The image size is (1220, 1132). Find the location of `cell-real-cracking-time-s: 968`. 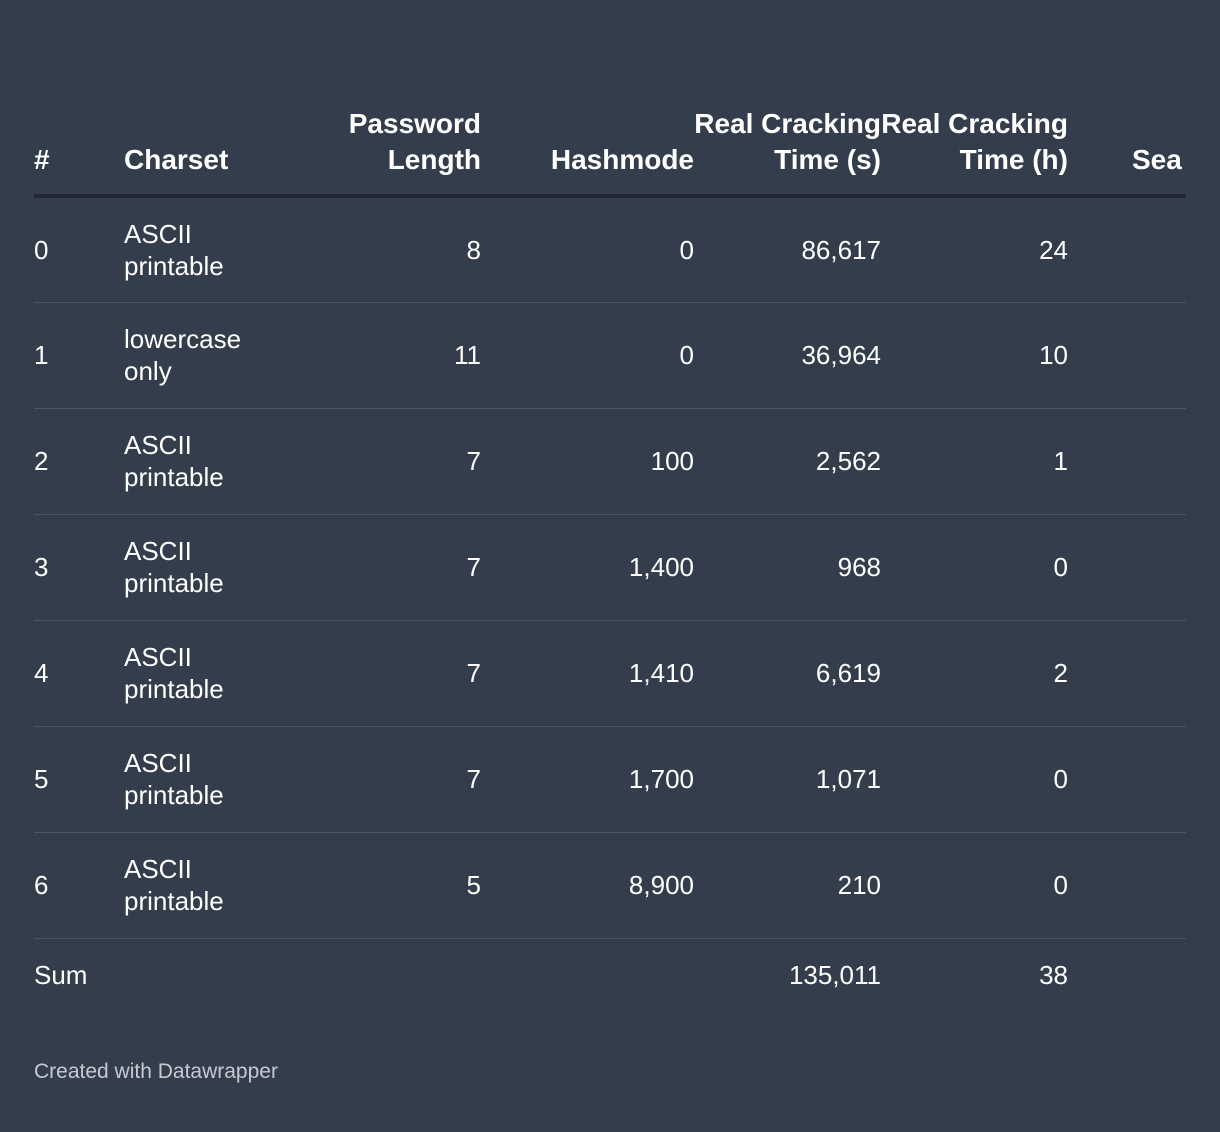

cell-real-cracking-time-s: 968 is located at coordinates (787, 567).